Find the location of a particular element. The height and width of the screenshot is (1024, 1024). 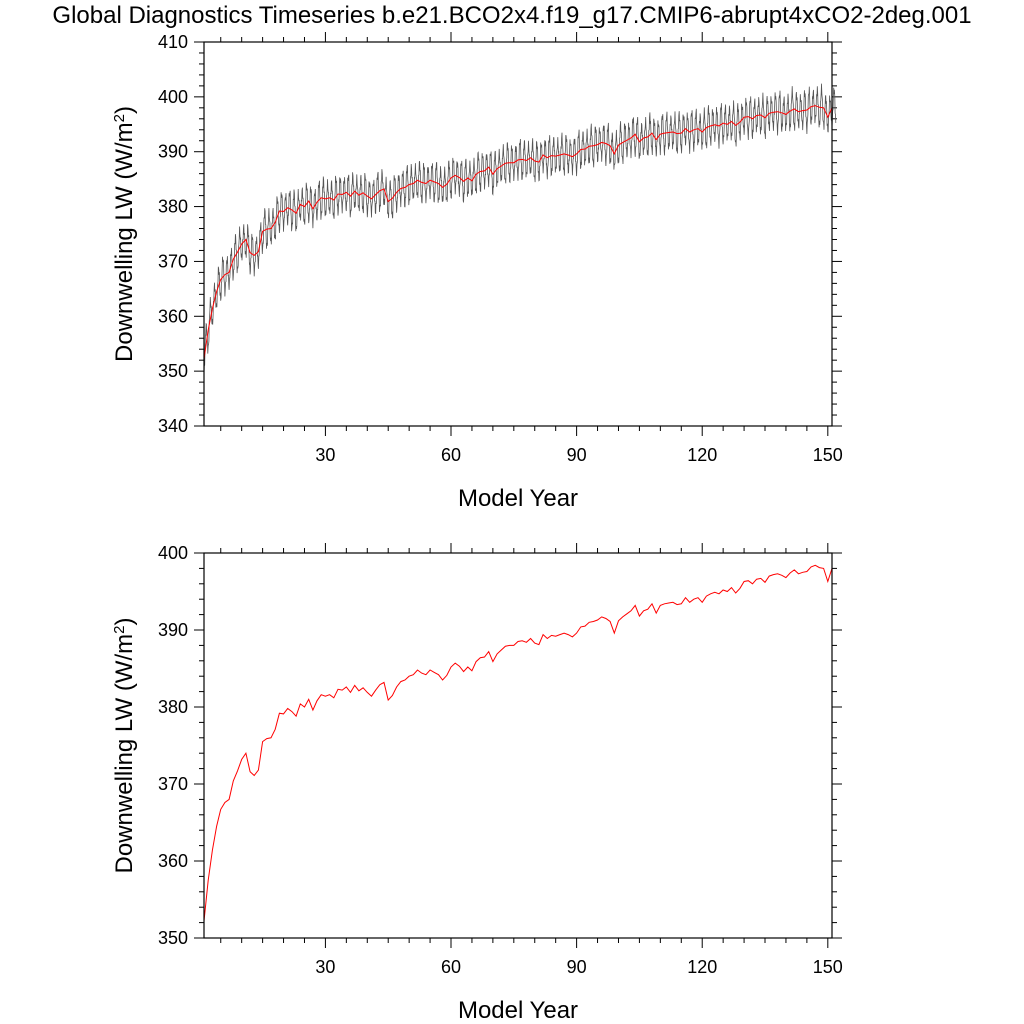

bottom-y-tick-label: 360 is located at coordinates (173, 861).